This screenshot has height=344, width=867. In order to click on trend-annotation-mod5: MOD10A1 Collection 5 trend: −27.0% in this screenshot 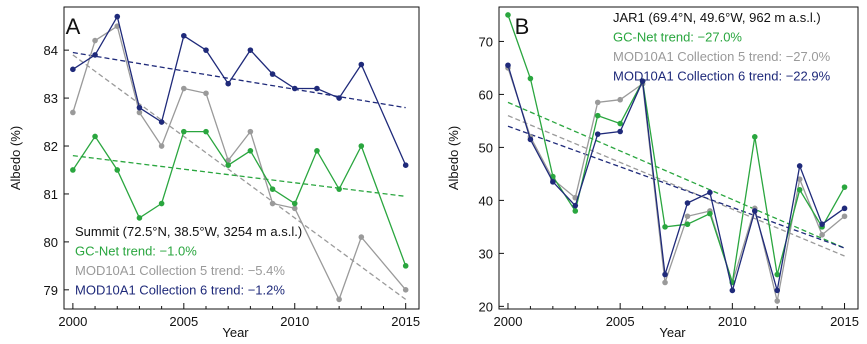, I will do `click(722, 56)`.